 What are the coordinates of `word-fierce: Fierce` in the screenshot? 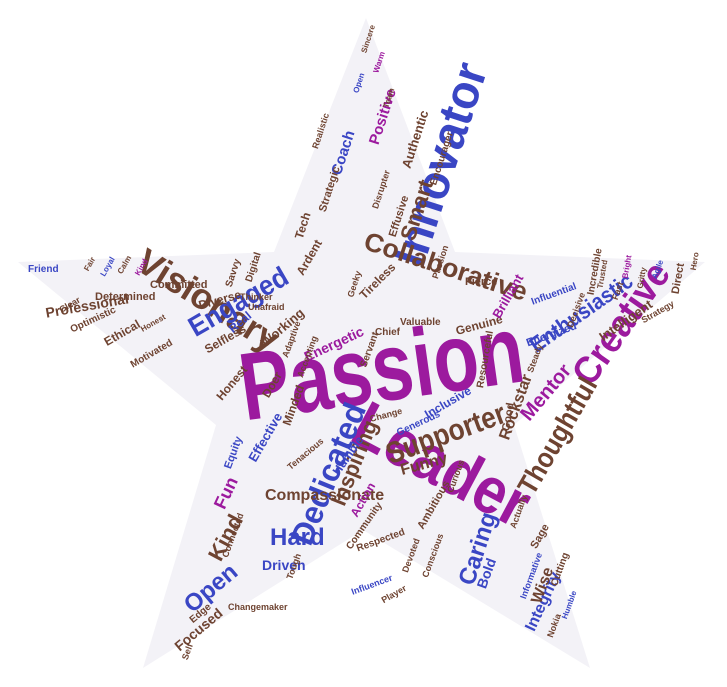 It's located at (481, 282).